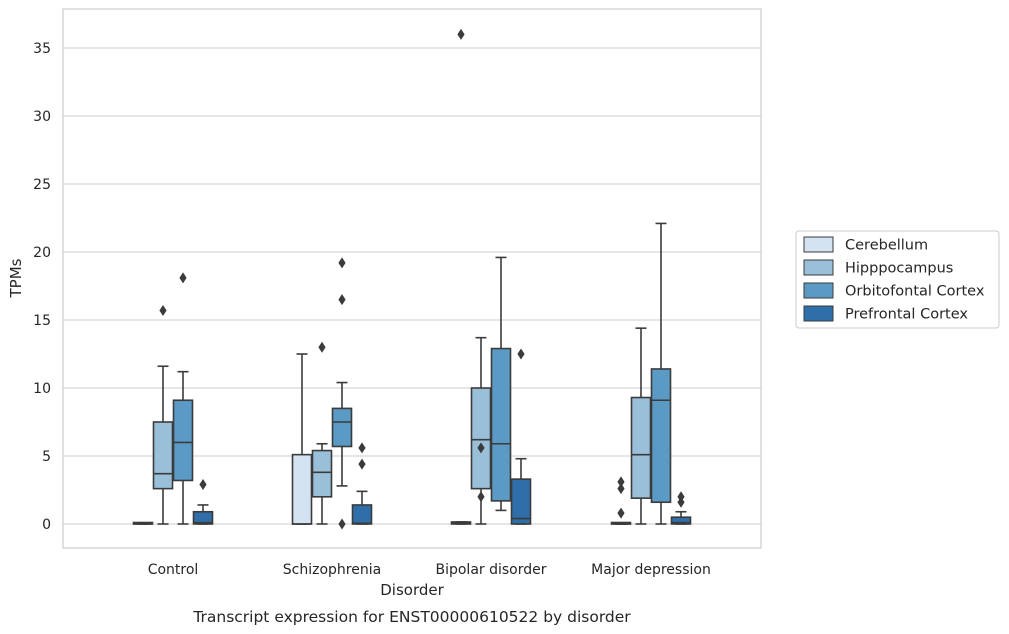 Image resolution: width=1009 pixels, height=634 pixels. I want to click on x-tick-label-3: Bipolar disorder, so click(490, 570).